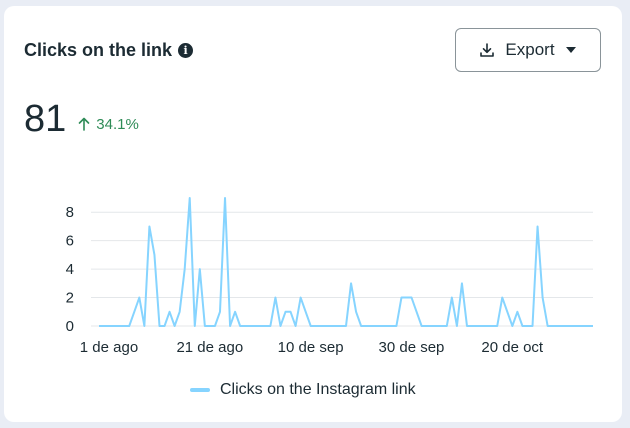  Describe the element at coordinates (186, 50) in the screenshot. I see `info-icon: i` at that location.